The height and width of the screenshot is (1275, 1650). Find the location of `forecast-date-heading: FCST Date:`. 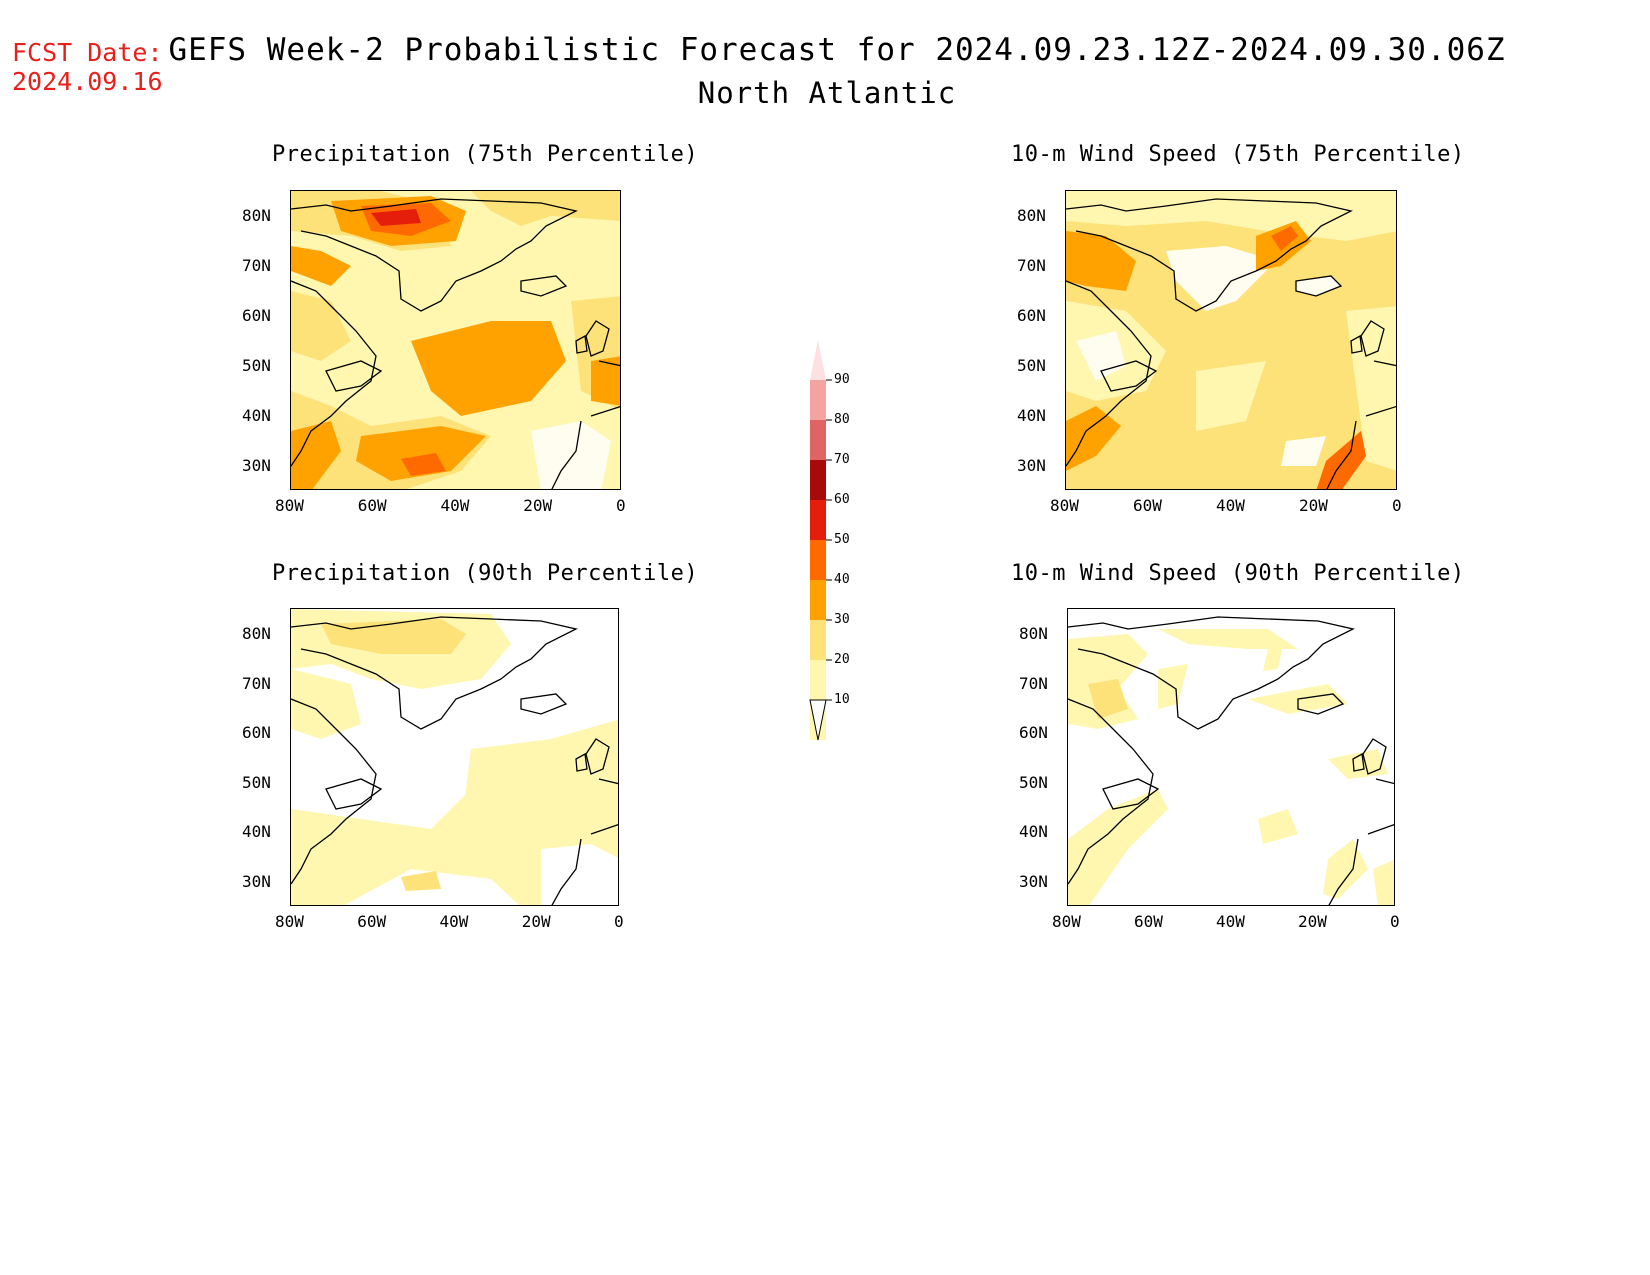

forecast-date-heading: FCST Date: is located at coordinates (87, 52).